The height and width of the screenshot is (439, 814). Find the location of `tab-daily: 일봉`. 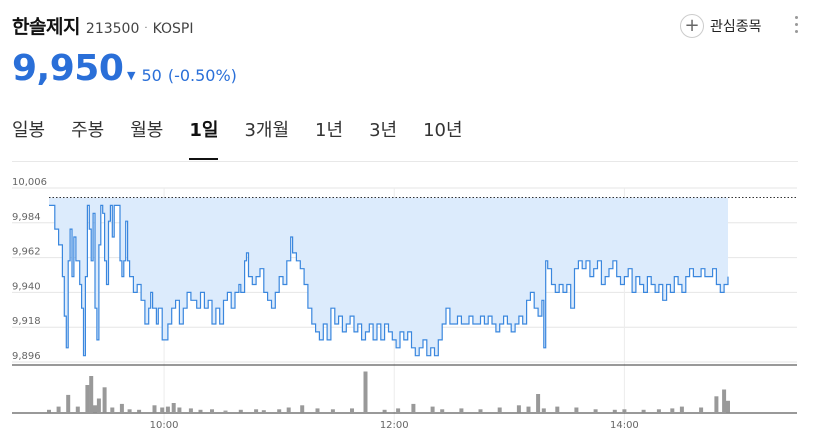

tab-daily: 일봉 is located at coordinates (29, 130).